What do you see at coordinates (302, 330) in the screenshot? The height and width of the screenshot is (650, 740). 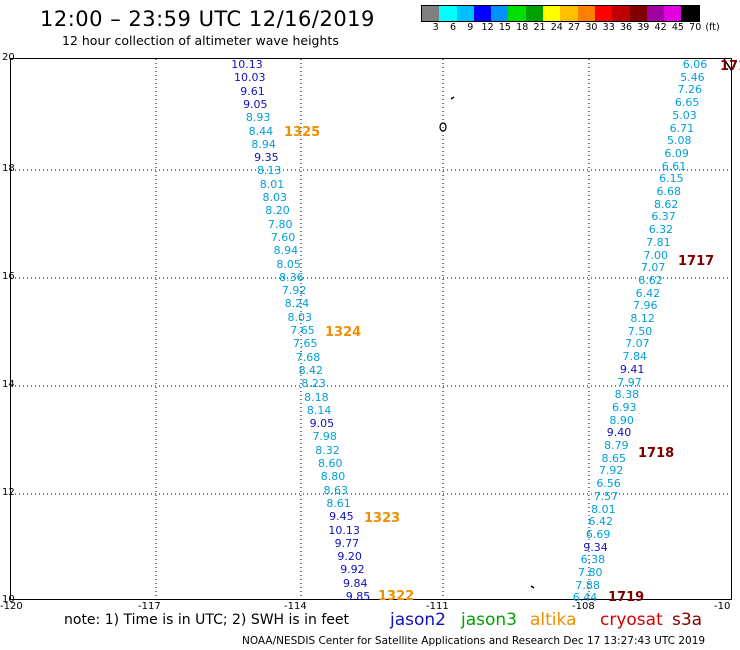 I see `wave-height-value: 7.65` at bounding box center [302, 330].